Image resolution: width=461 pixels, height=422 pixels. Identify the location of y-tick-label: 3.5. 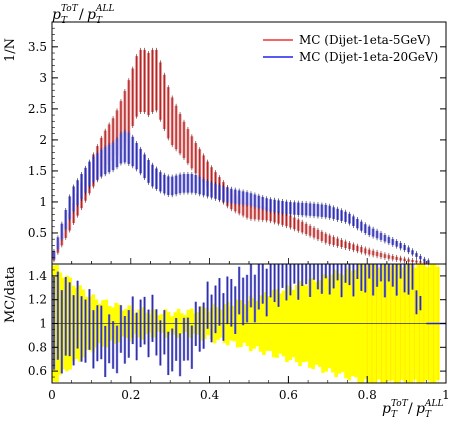
(37, 47).